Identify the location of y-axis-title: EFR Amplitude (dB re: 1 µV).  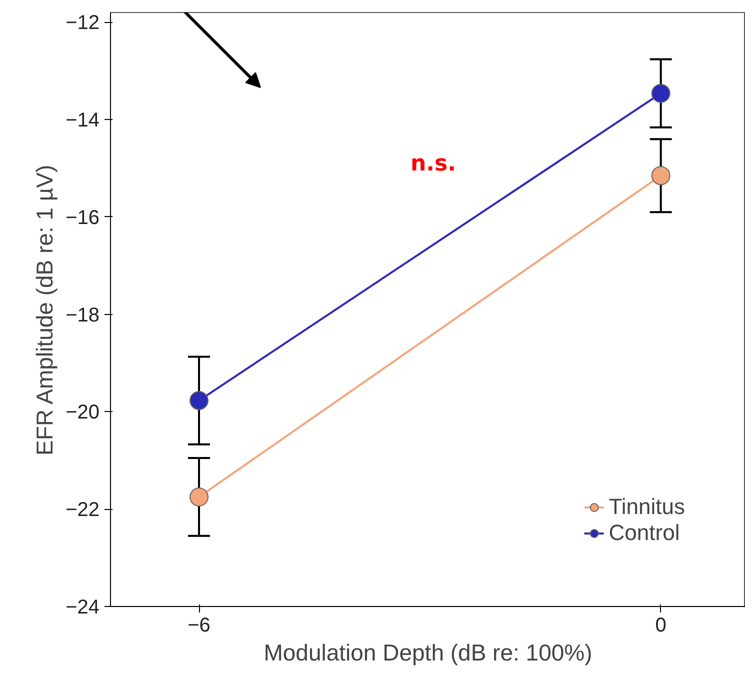
(45, 310).